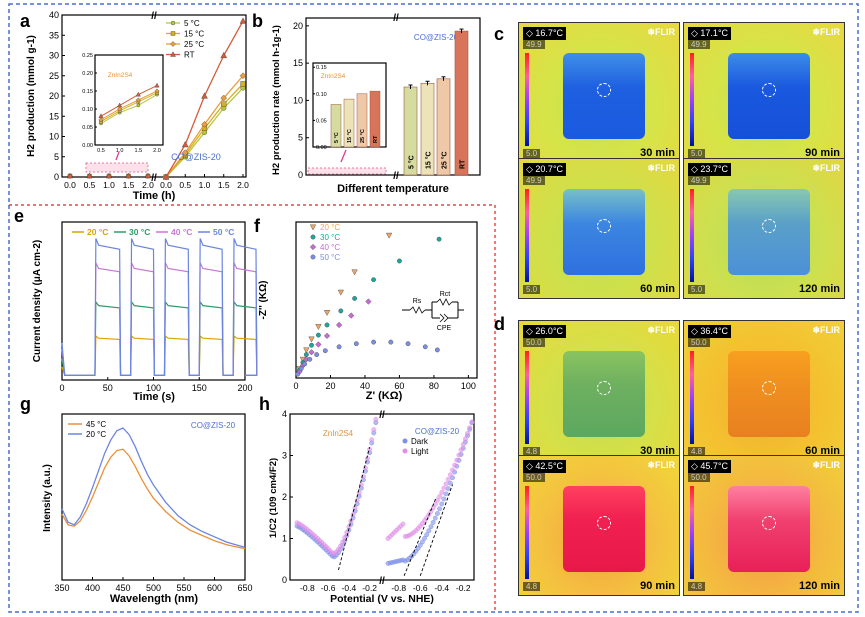  What do you see at coordinates (417, 301) in the screenshot?
I see `circuit-label-rs: Rs` at bounding box center [417, 301].